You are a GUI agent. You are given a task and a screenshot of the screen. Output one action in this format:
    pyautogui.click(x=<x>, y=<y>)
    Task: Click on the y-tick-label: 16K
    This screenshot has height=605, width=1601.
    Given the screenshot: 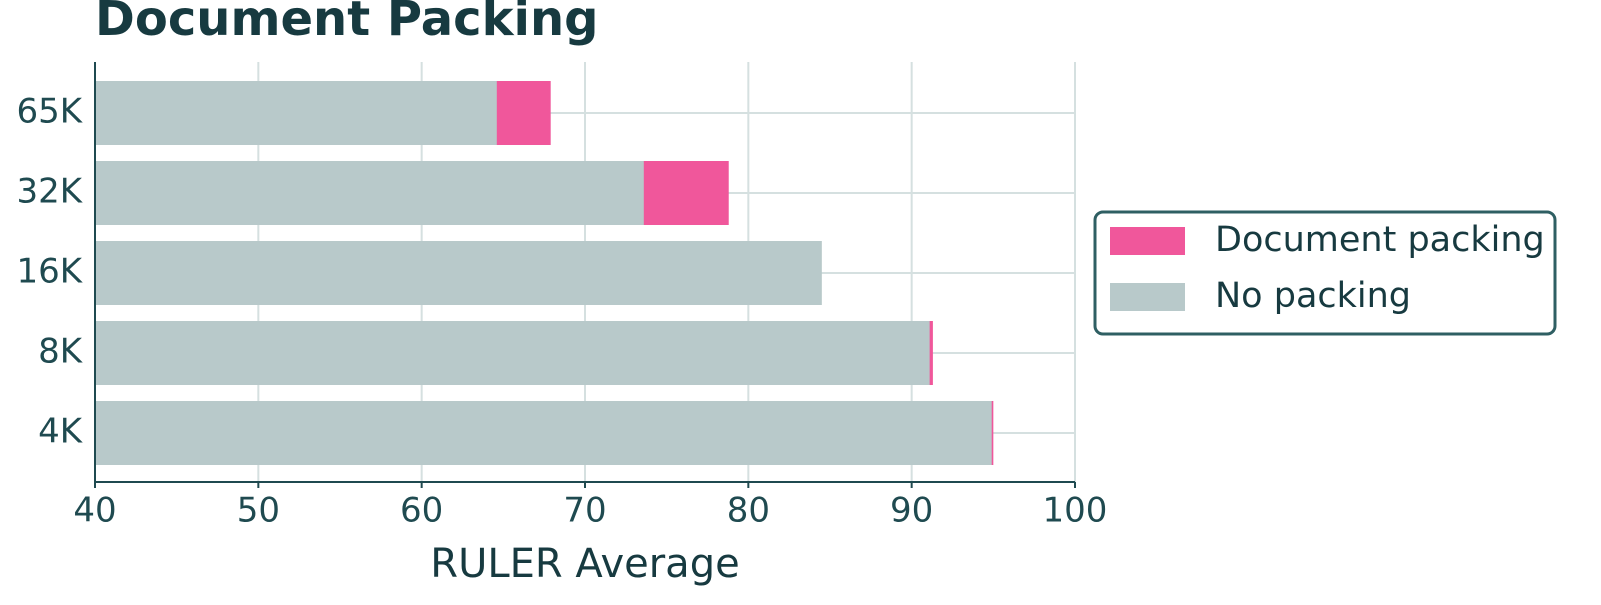 What is the action you would take?
    pyautogui.click(x=49, y=272)
    